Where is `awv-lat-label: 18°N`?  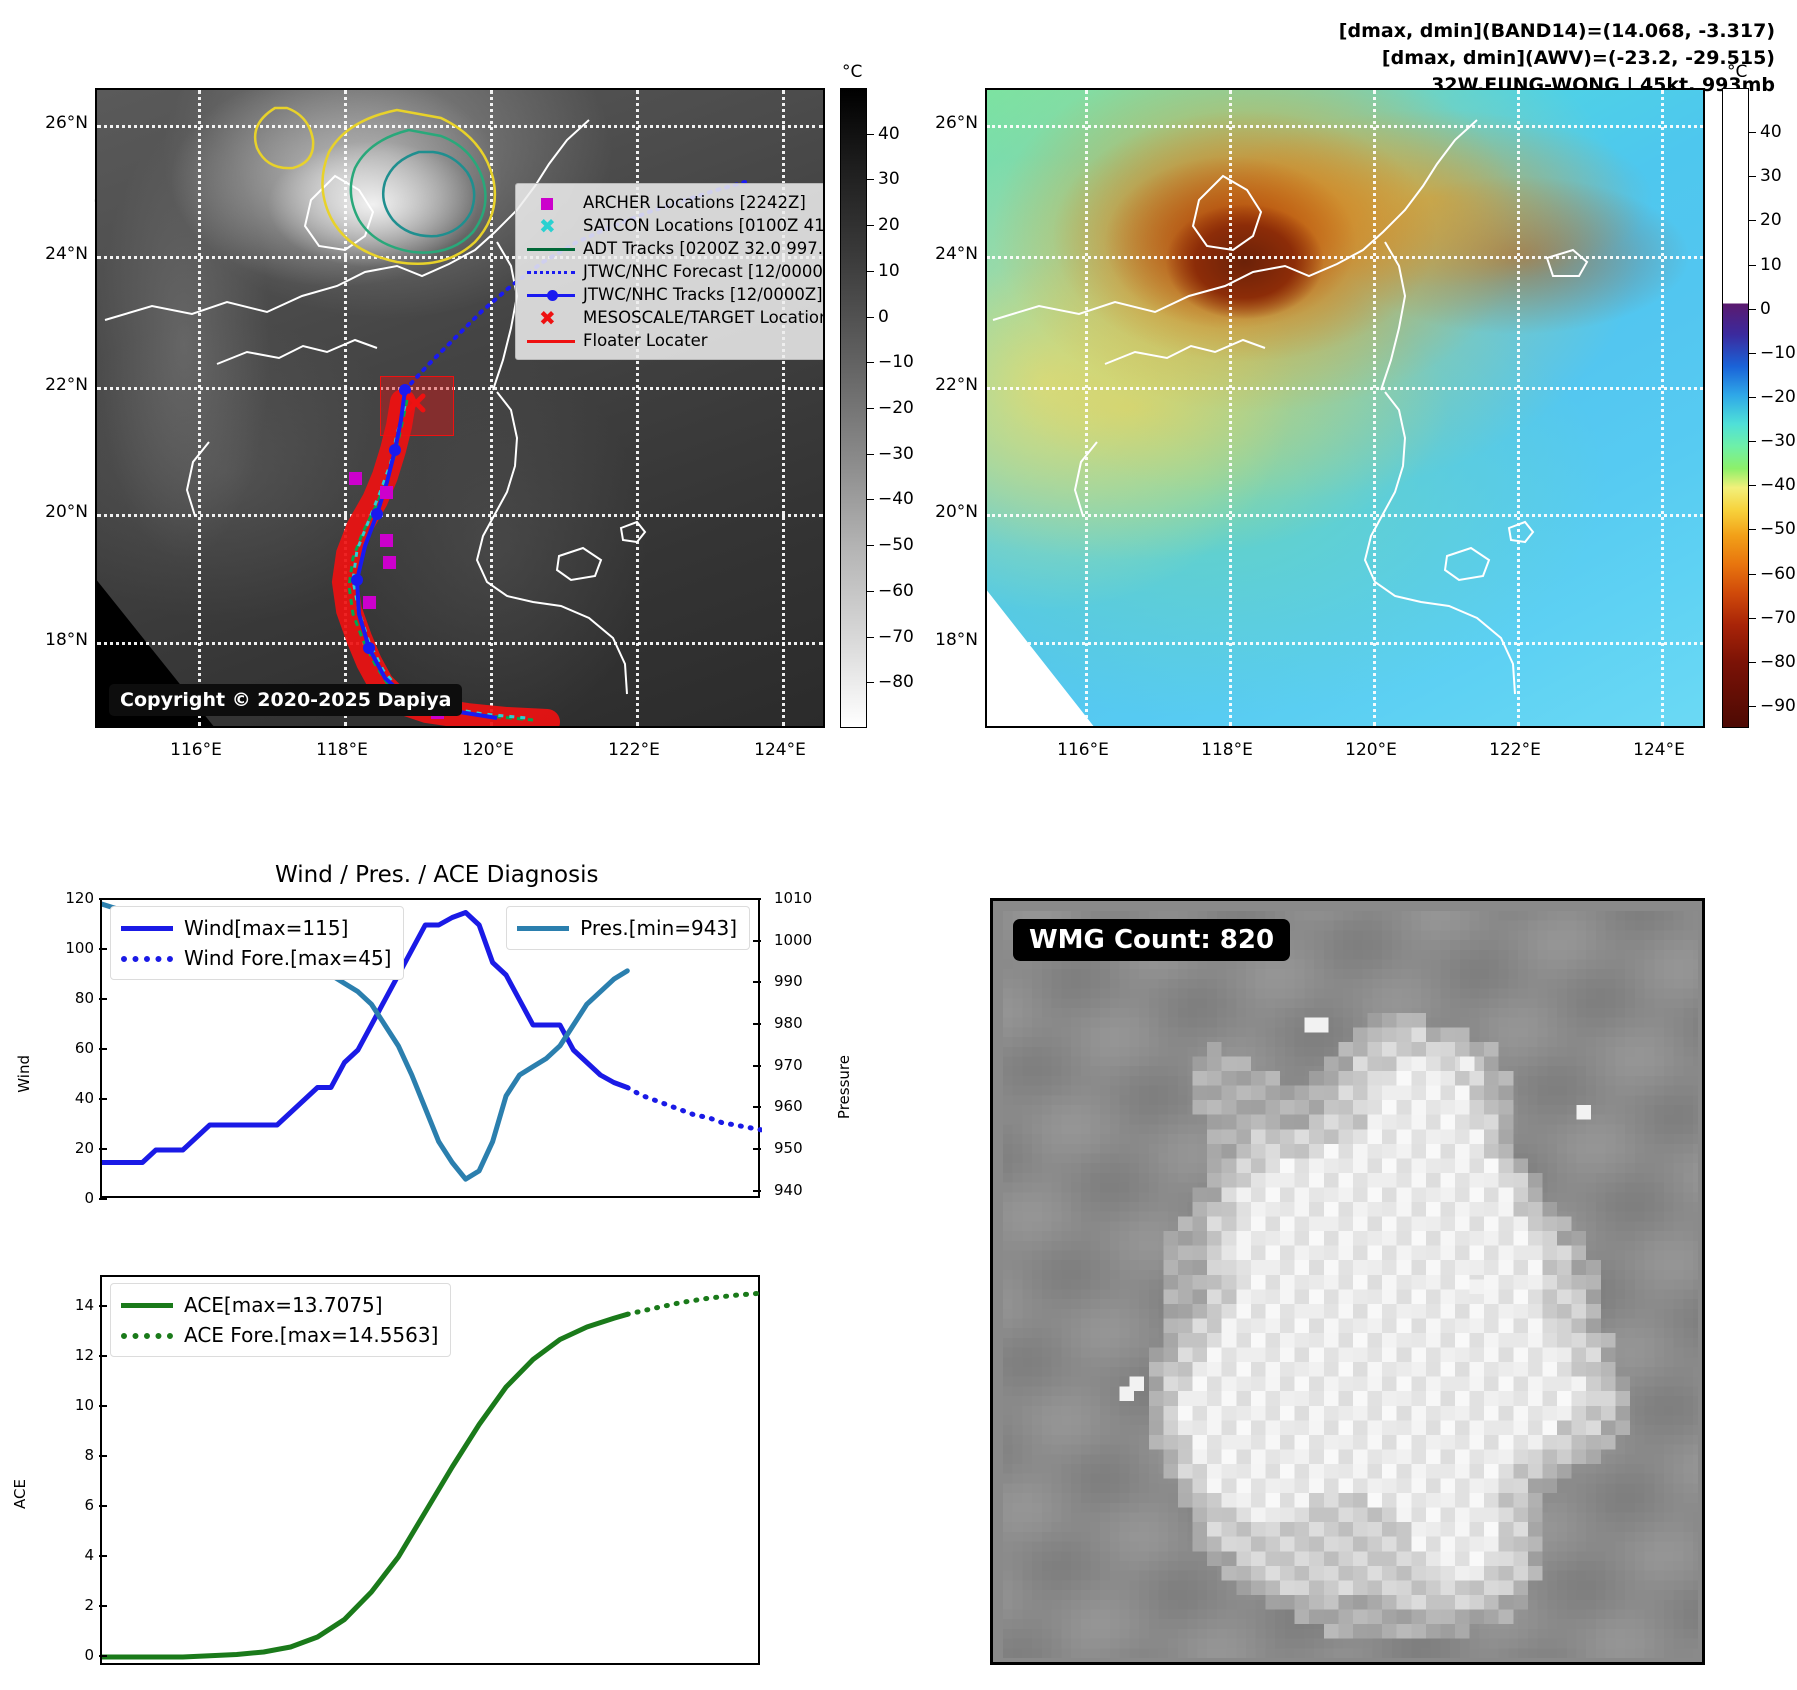
awv-lat-label: 18°N is located at coordinates (956, 640).